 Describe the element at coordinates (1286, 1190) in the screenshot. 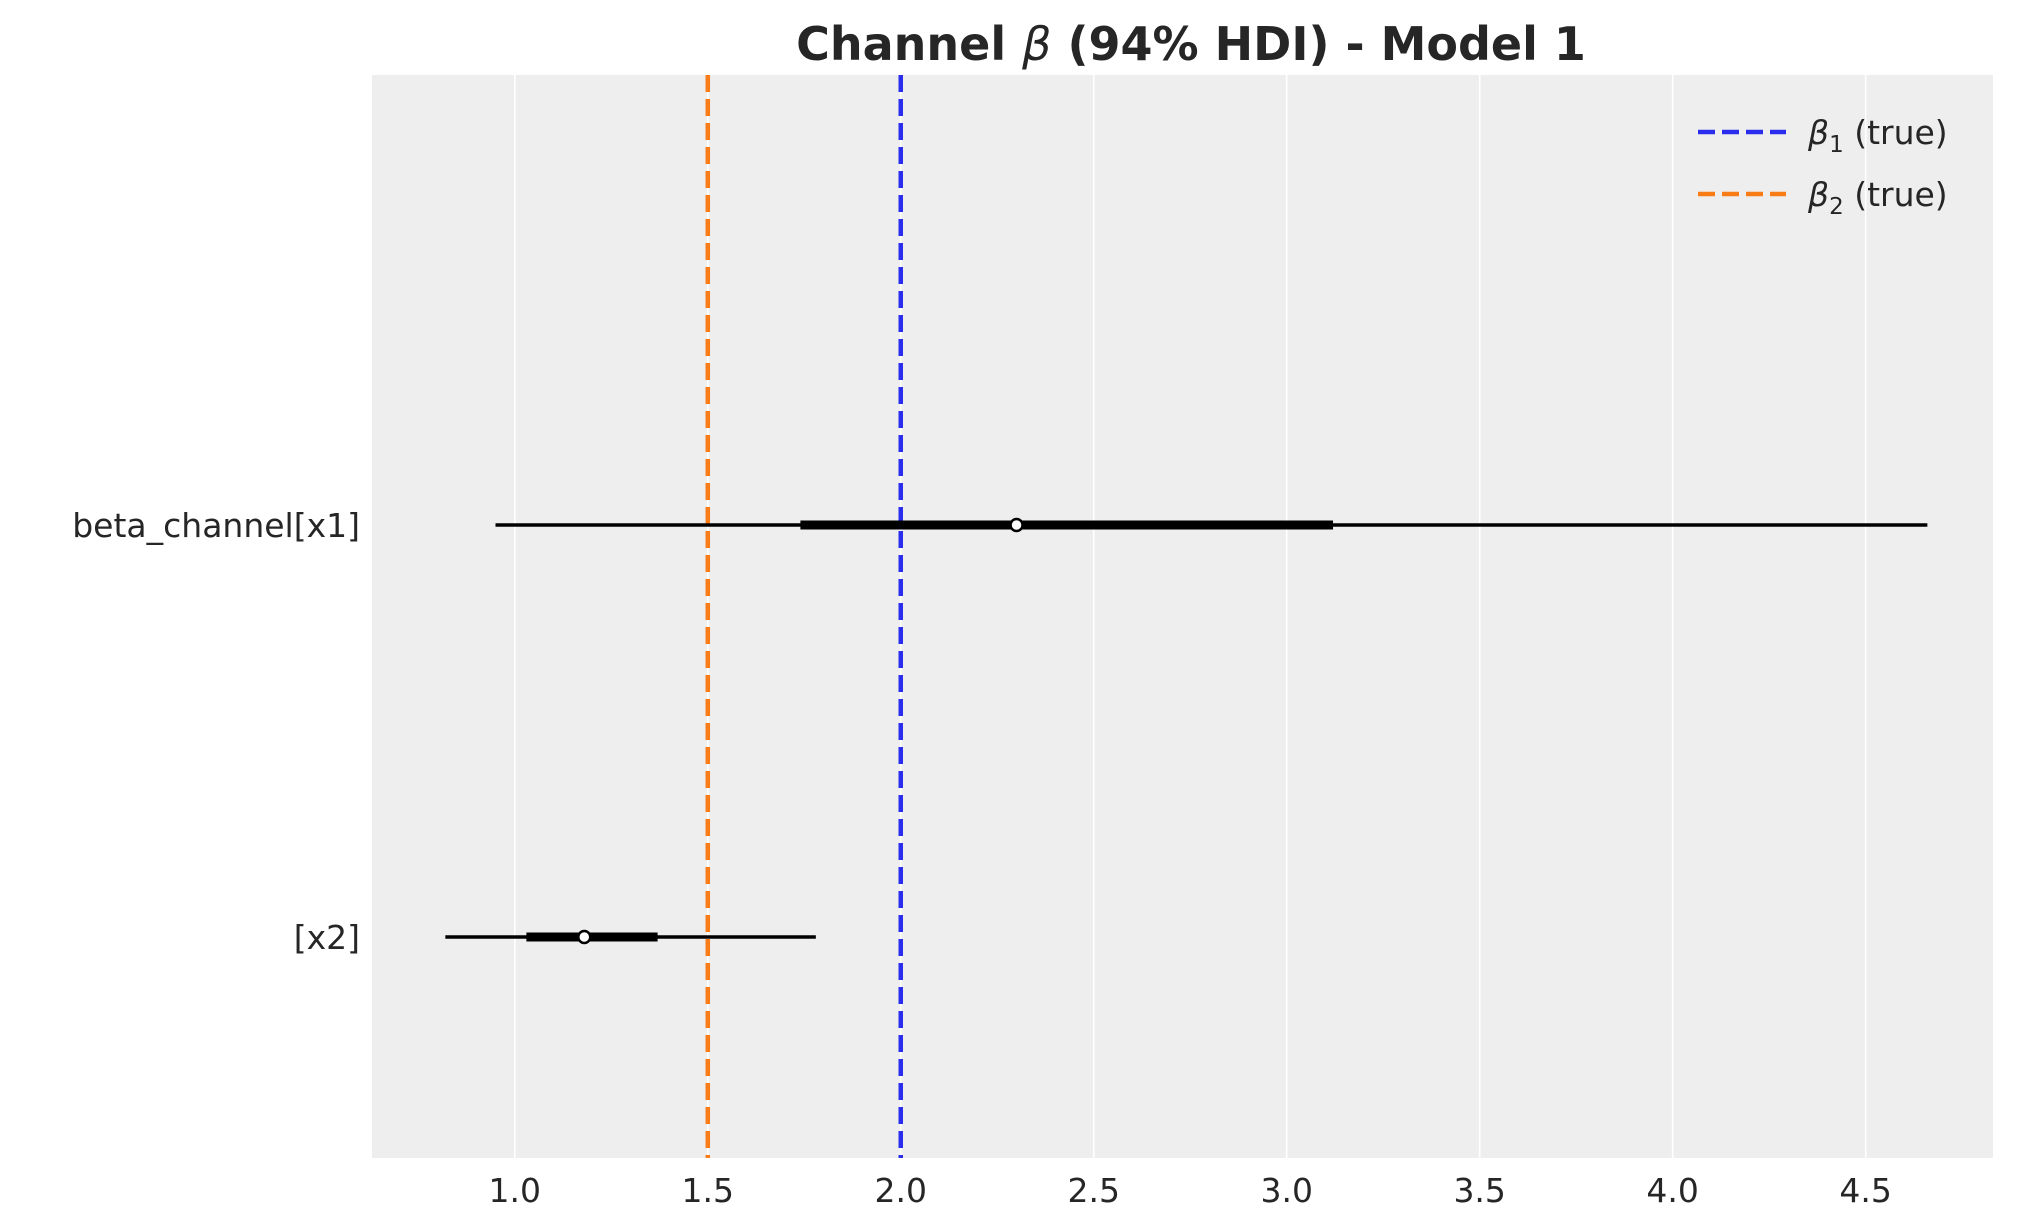

I see `x-tick-label: 3.0` at that location.